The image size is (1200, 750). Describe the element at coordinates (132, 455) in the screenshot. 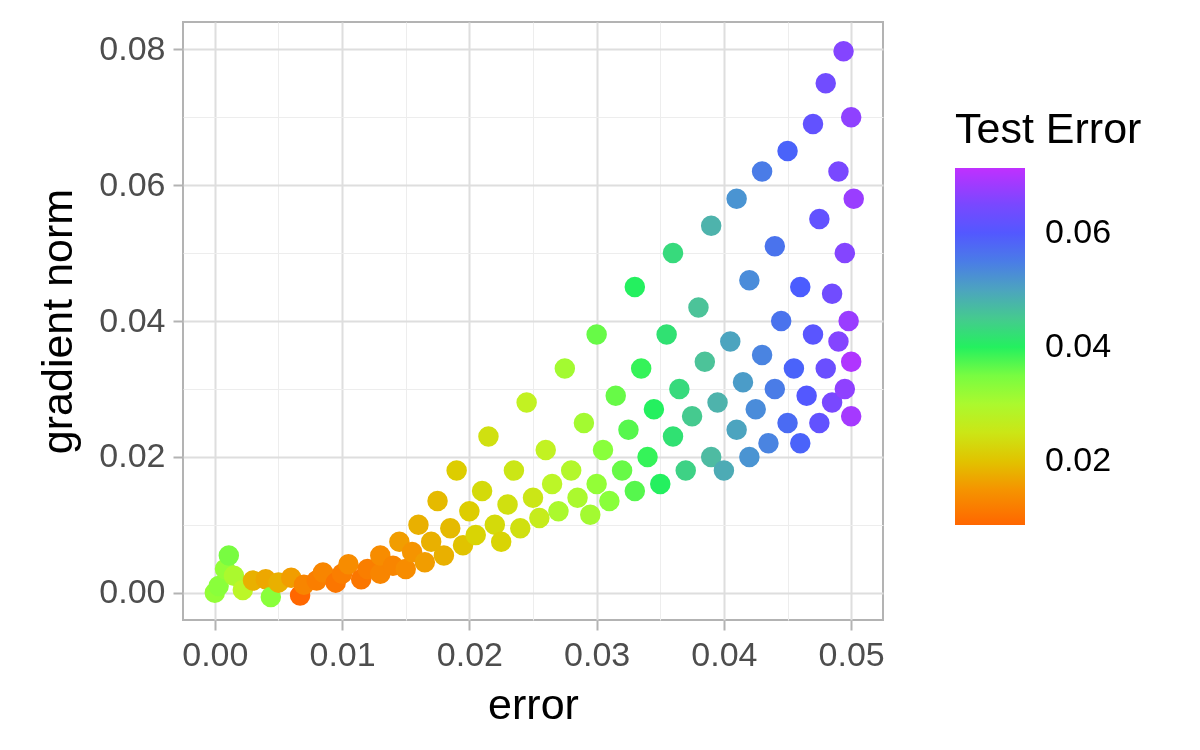

I see `y-tick-label: 0.02` at that location.